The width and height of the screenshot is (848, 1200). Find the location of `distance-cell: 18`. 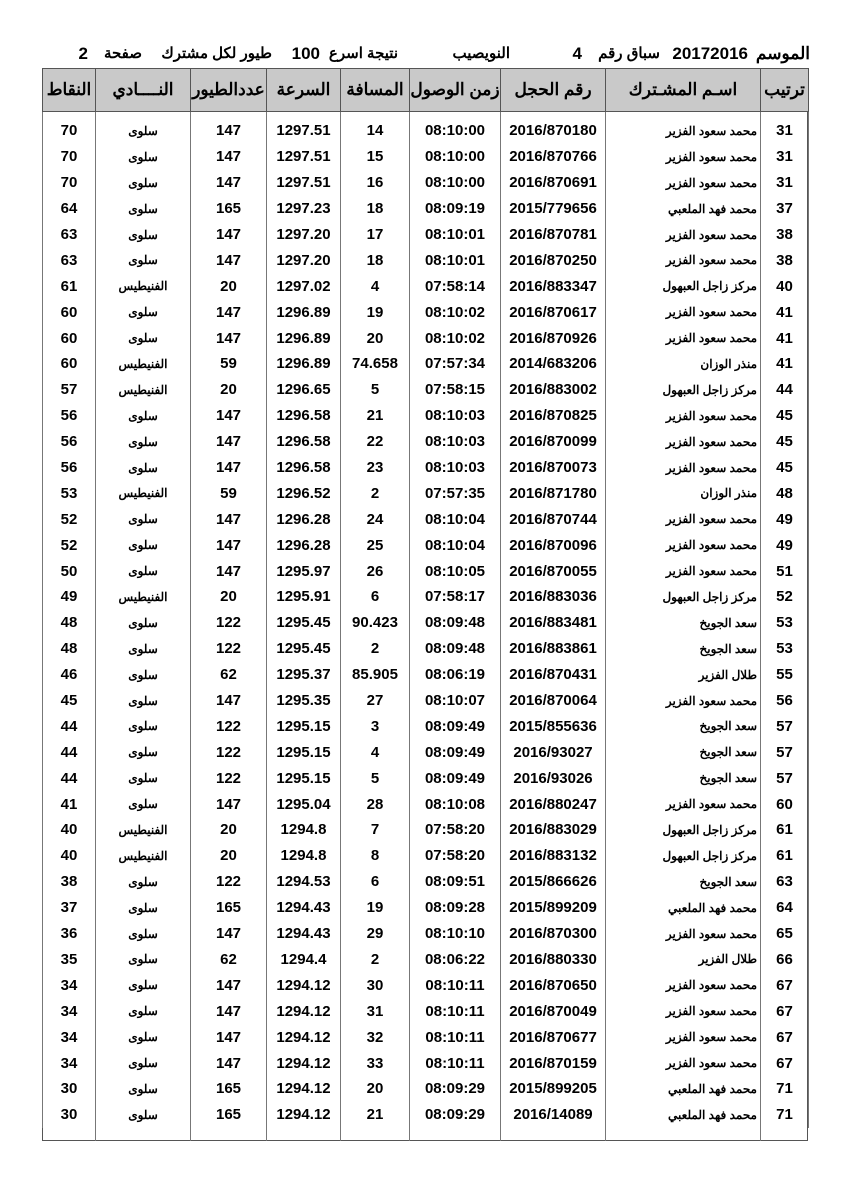

distance-cell: 18 is located at coordinates (375, 260).